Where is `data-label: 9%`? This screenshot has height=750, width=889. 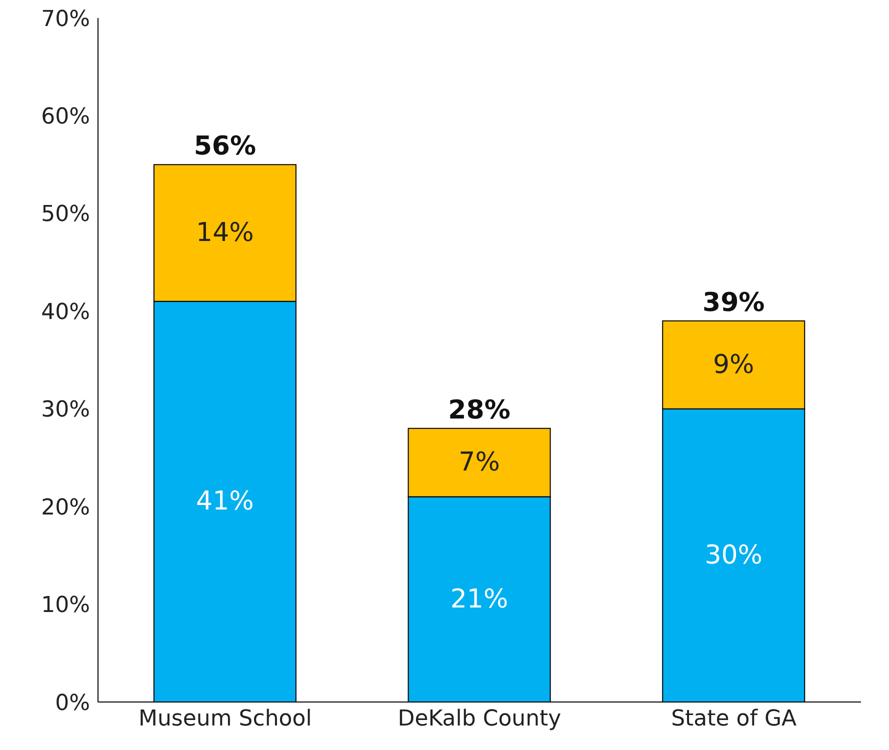 data-label: 9% is located at coordinates (733, 365).